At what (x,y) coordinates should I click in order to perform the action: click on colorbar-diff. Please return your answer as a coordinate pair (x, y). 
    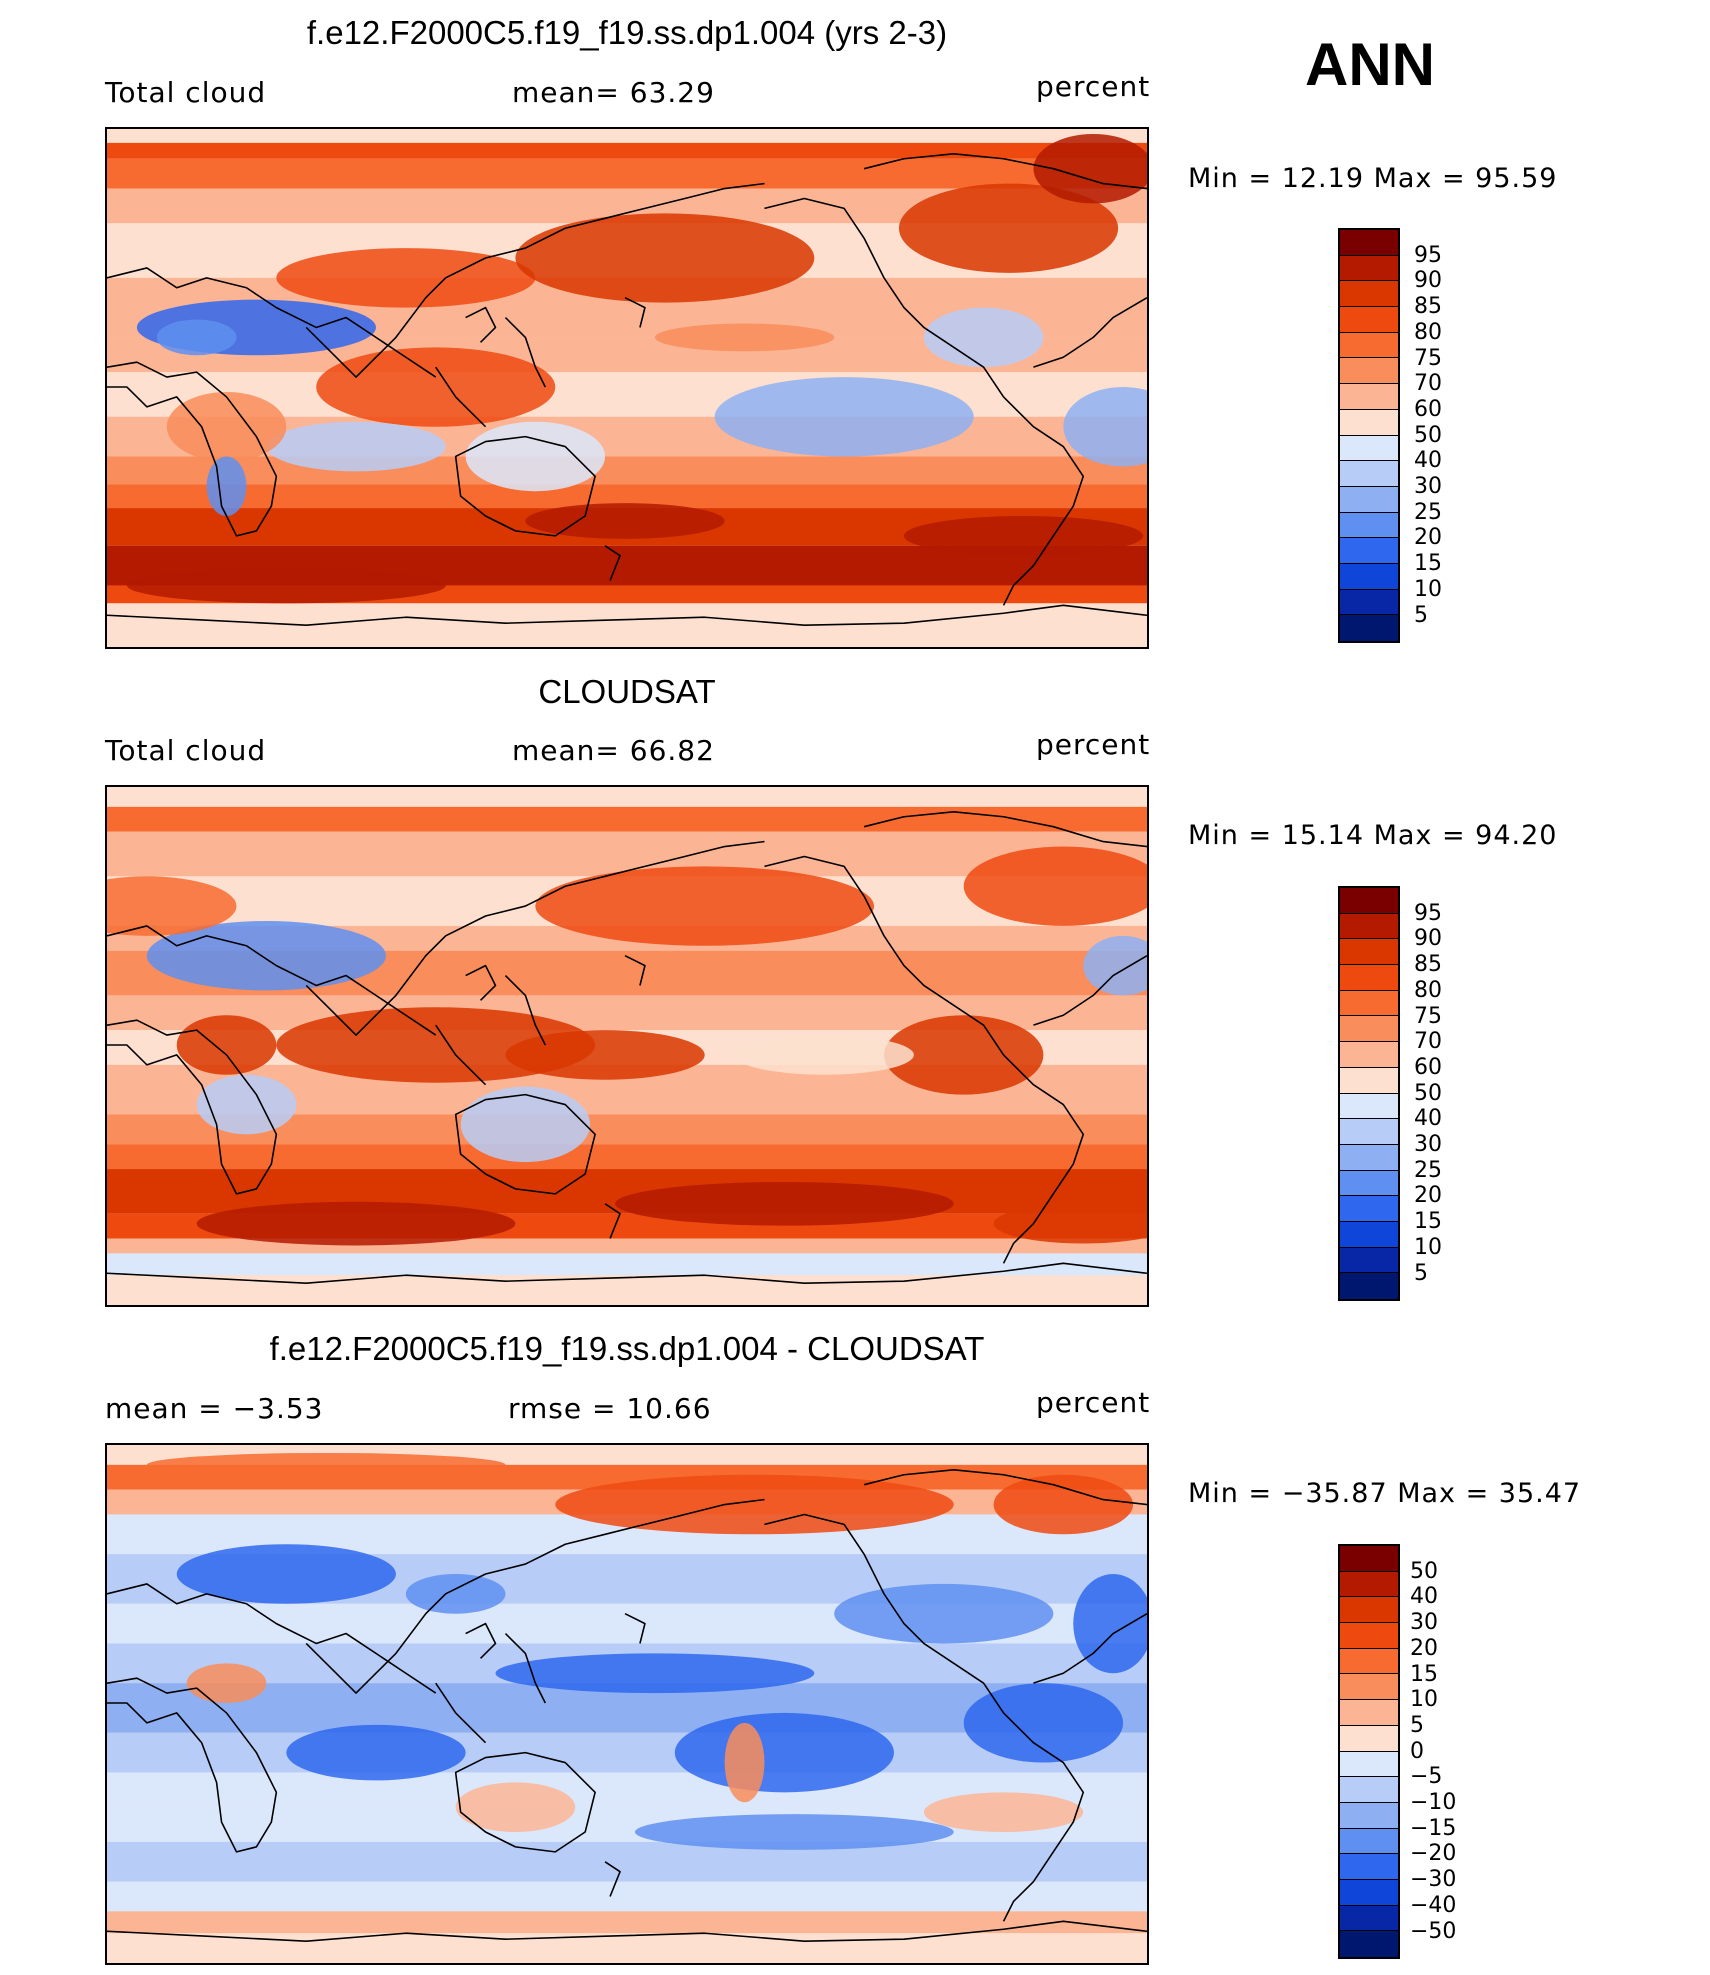
    Looking at the image, I should click on (1369, 1751).